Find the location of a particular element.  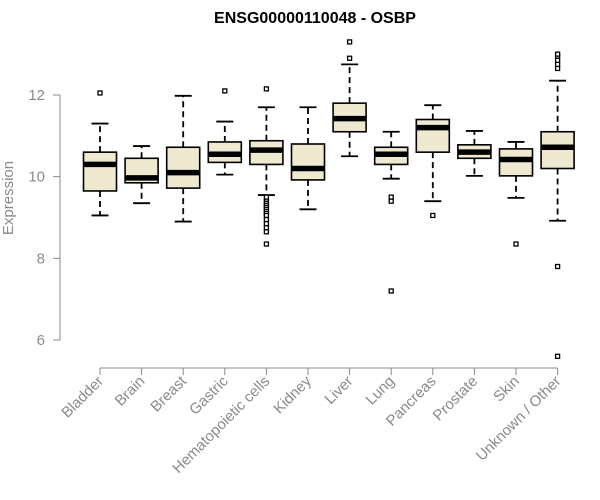

x-tick-label: Kidney is located at coordinates (292, 394).